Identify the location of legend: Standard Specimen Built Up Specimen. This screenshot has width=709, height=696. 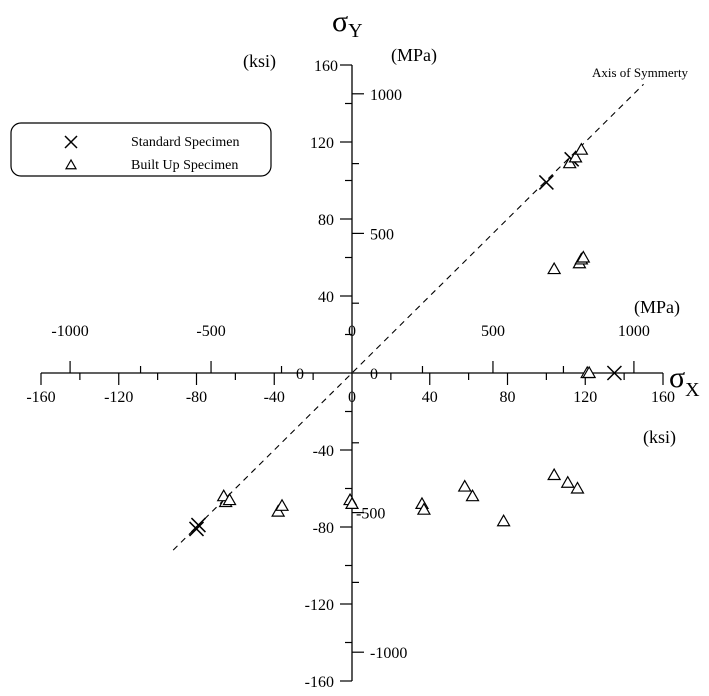
(141, 149).